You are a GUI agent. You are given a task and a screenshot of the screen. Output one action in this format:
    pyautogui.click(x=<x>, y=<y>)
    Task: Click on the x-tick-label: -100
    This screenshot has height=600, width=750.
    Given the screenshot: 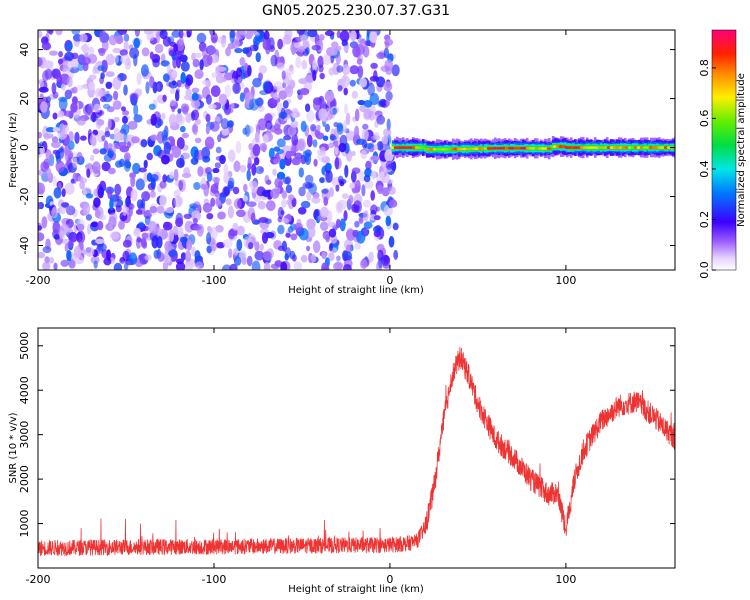 What is the action you would take?
    pyautogui.click(x=213, y=280)
    